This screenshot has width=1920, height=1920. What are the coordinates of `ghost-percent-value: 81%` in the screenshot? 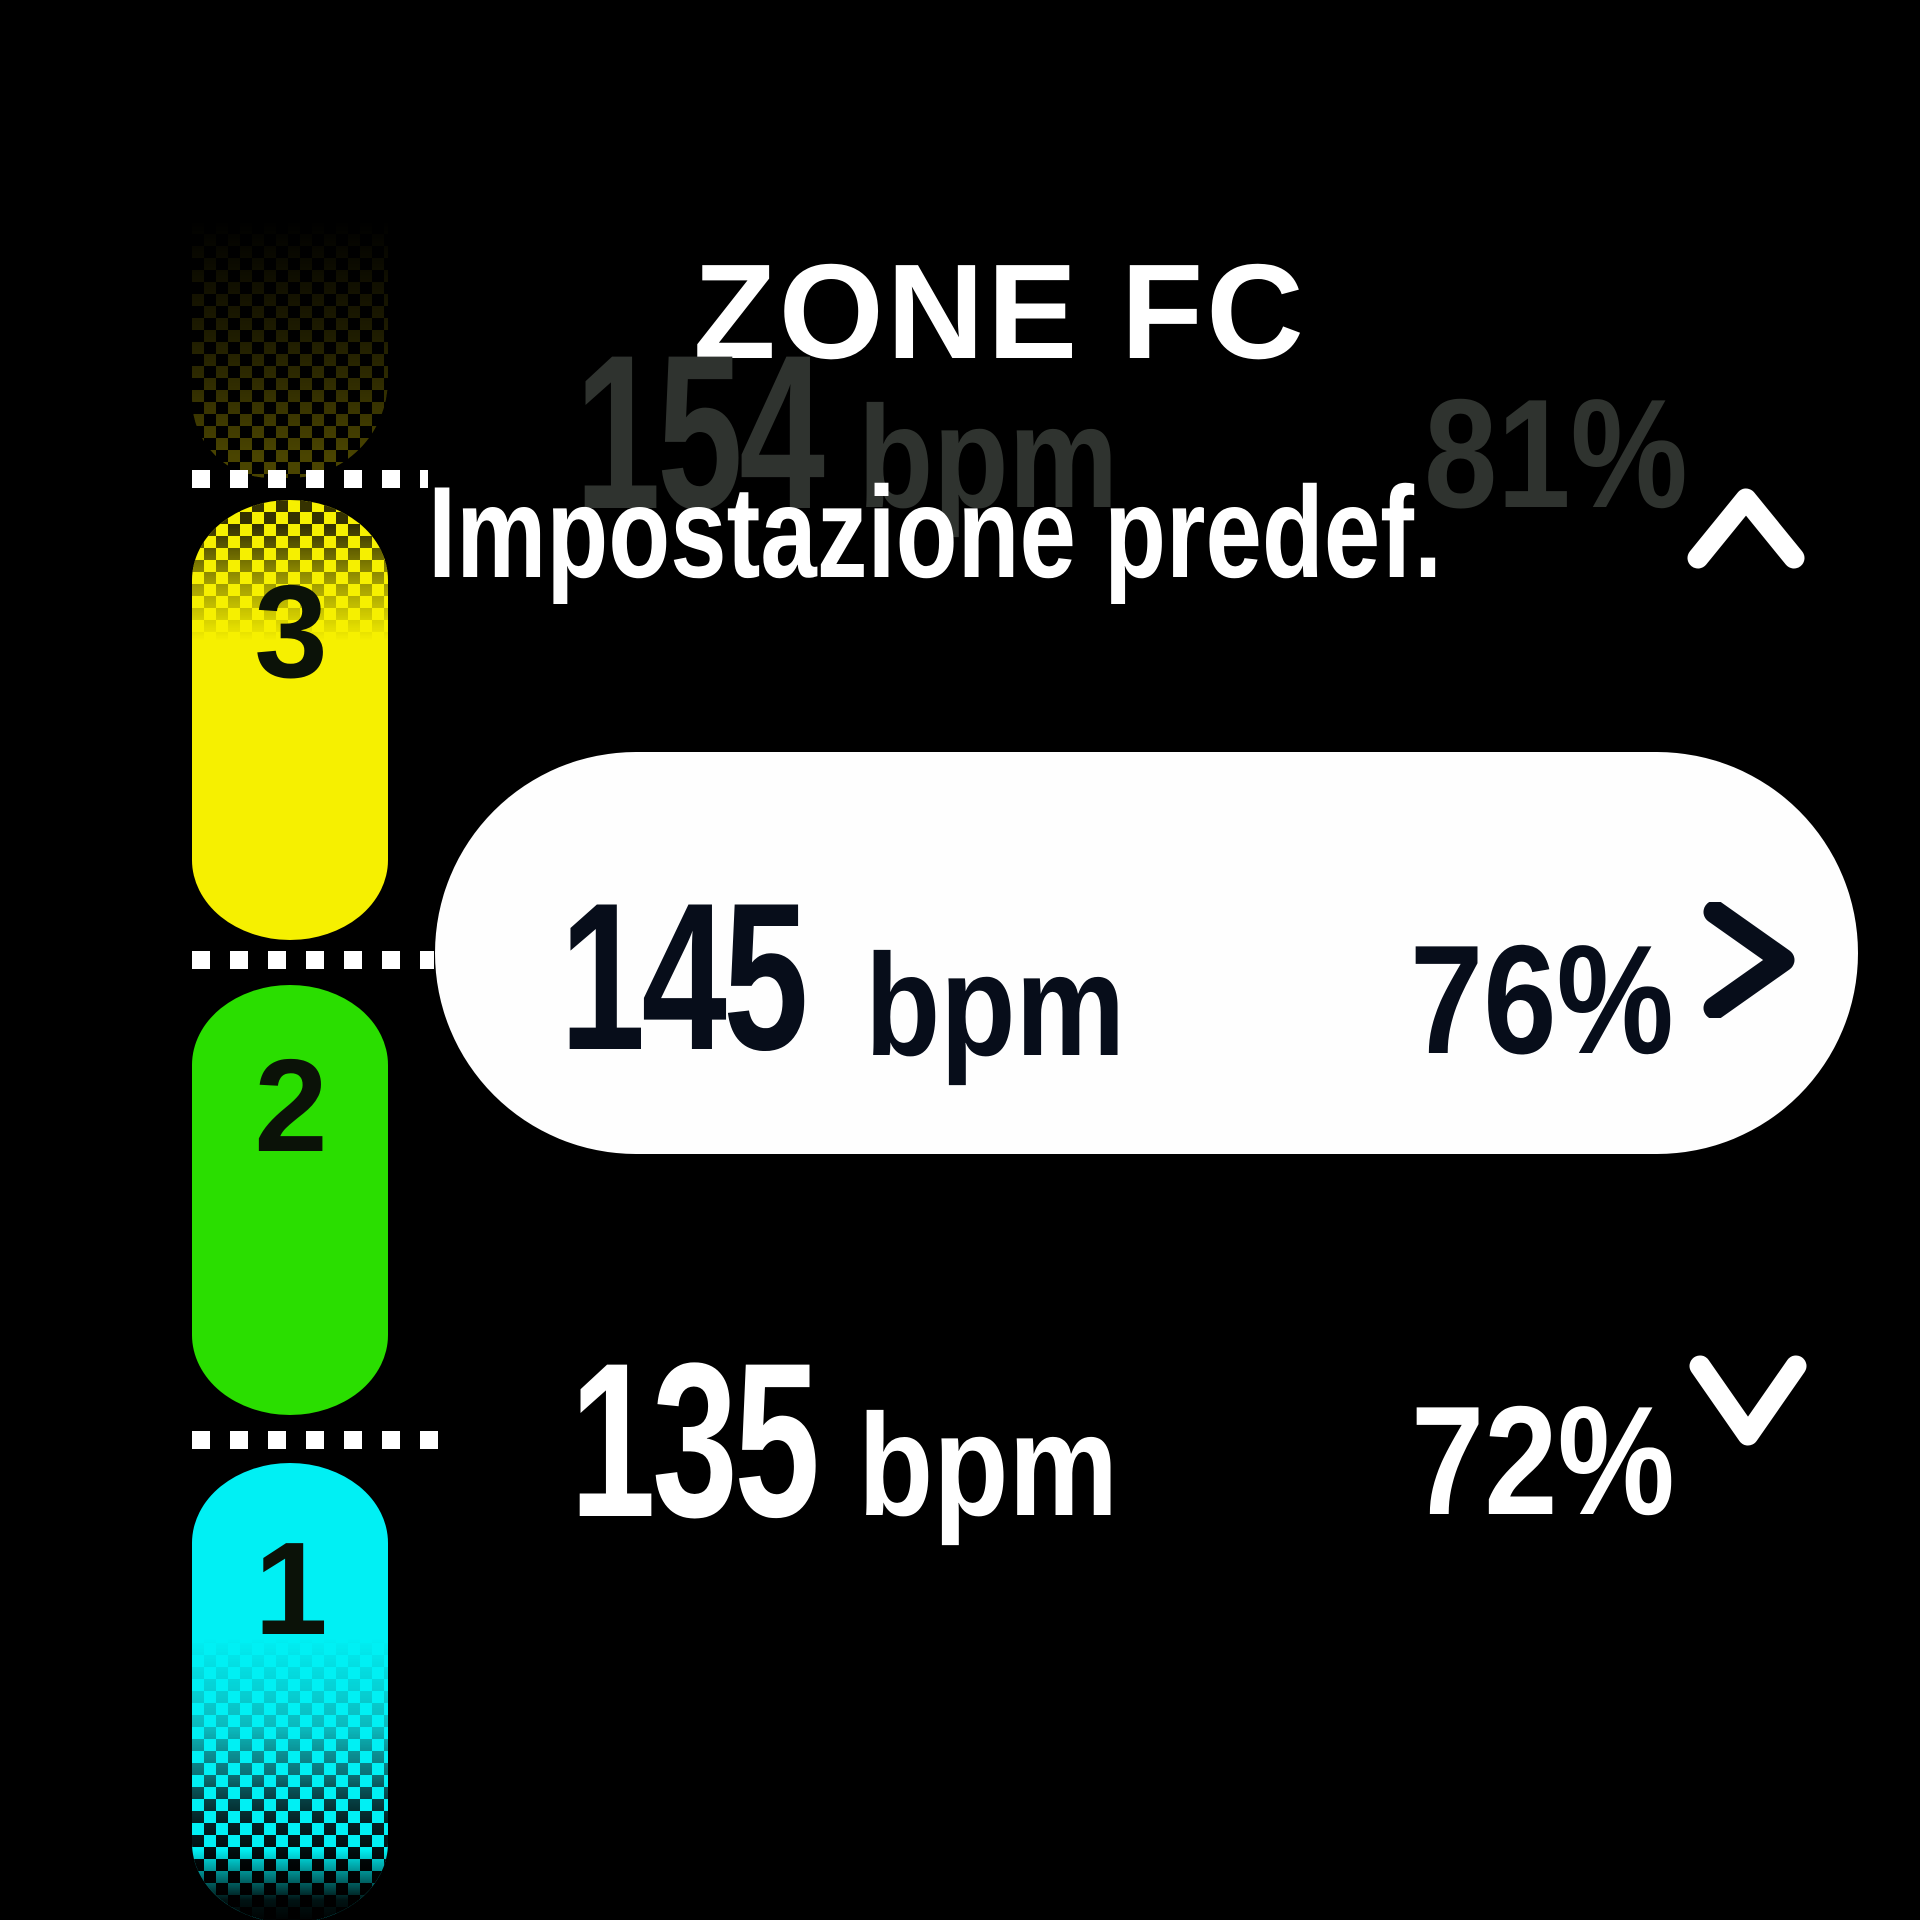 It's located at (1556, 453).